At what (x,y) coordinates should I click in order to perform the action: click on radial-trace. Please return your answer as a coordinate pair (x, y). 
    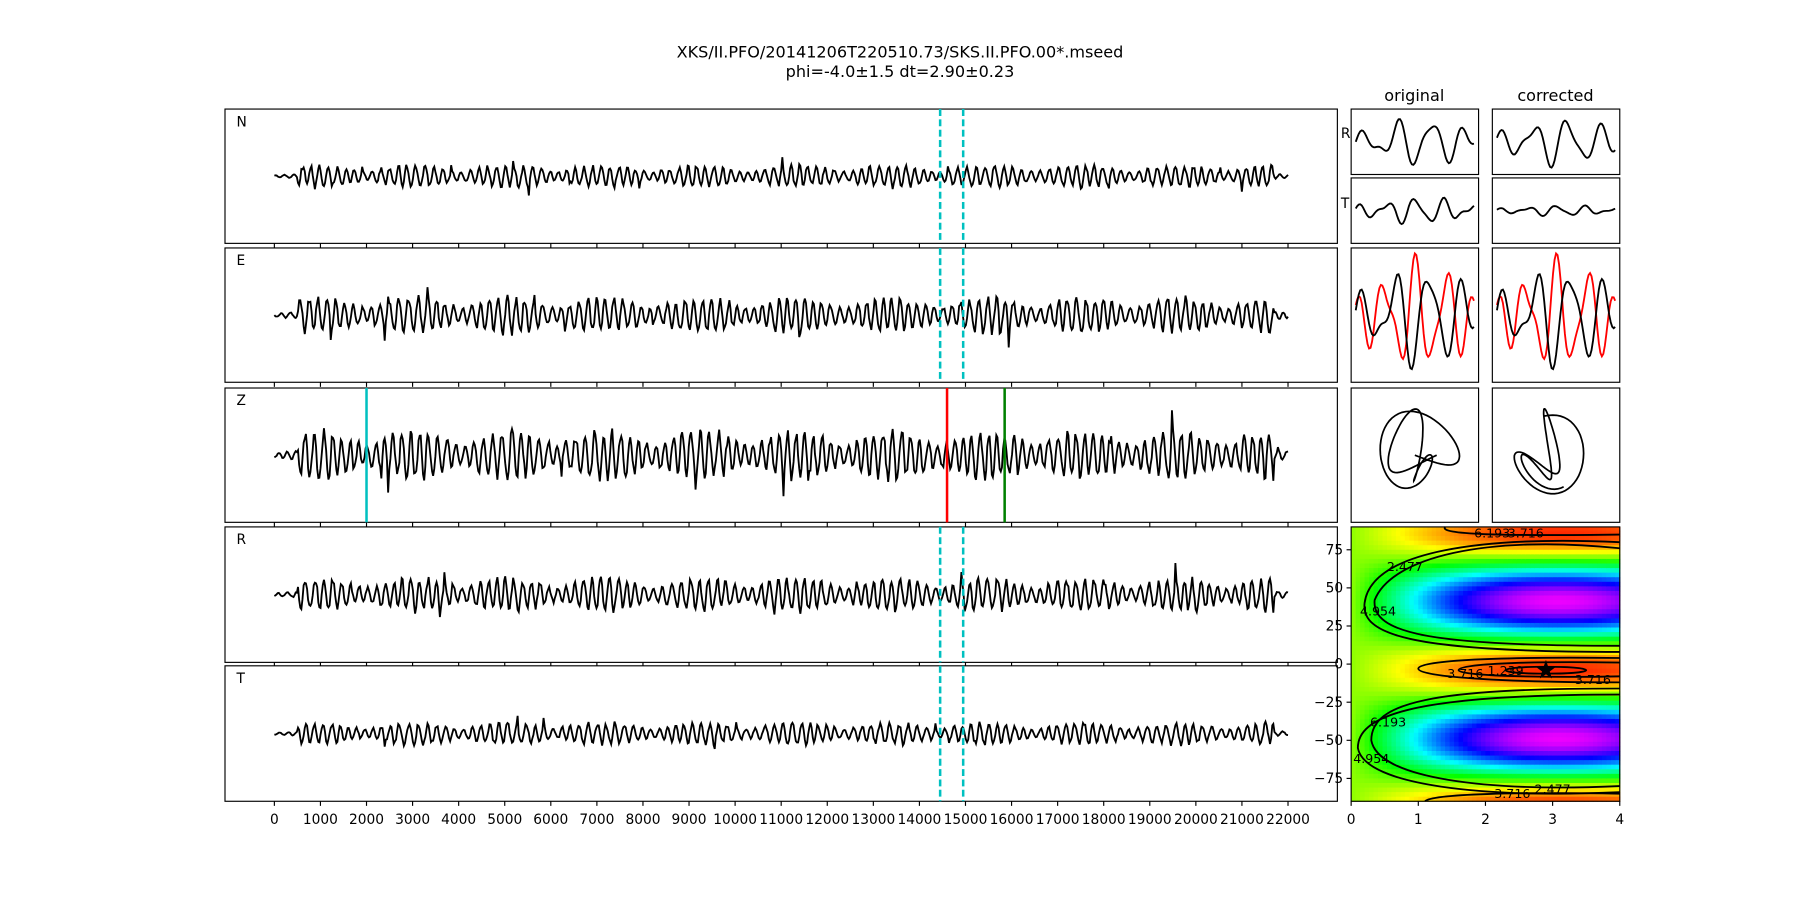
    Looking at the image, I should click on (1556, 144).